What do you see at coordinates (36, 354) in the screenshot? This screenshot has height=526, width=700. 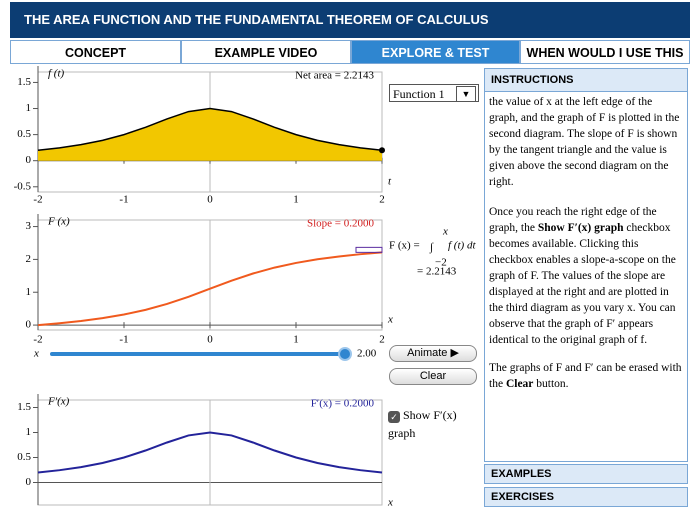 I see `slider-label: x` at bounding box center [36, 354].